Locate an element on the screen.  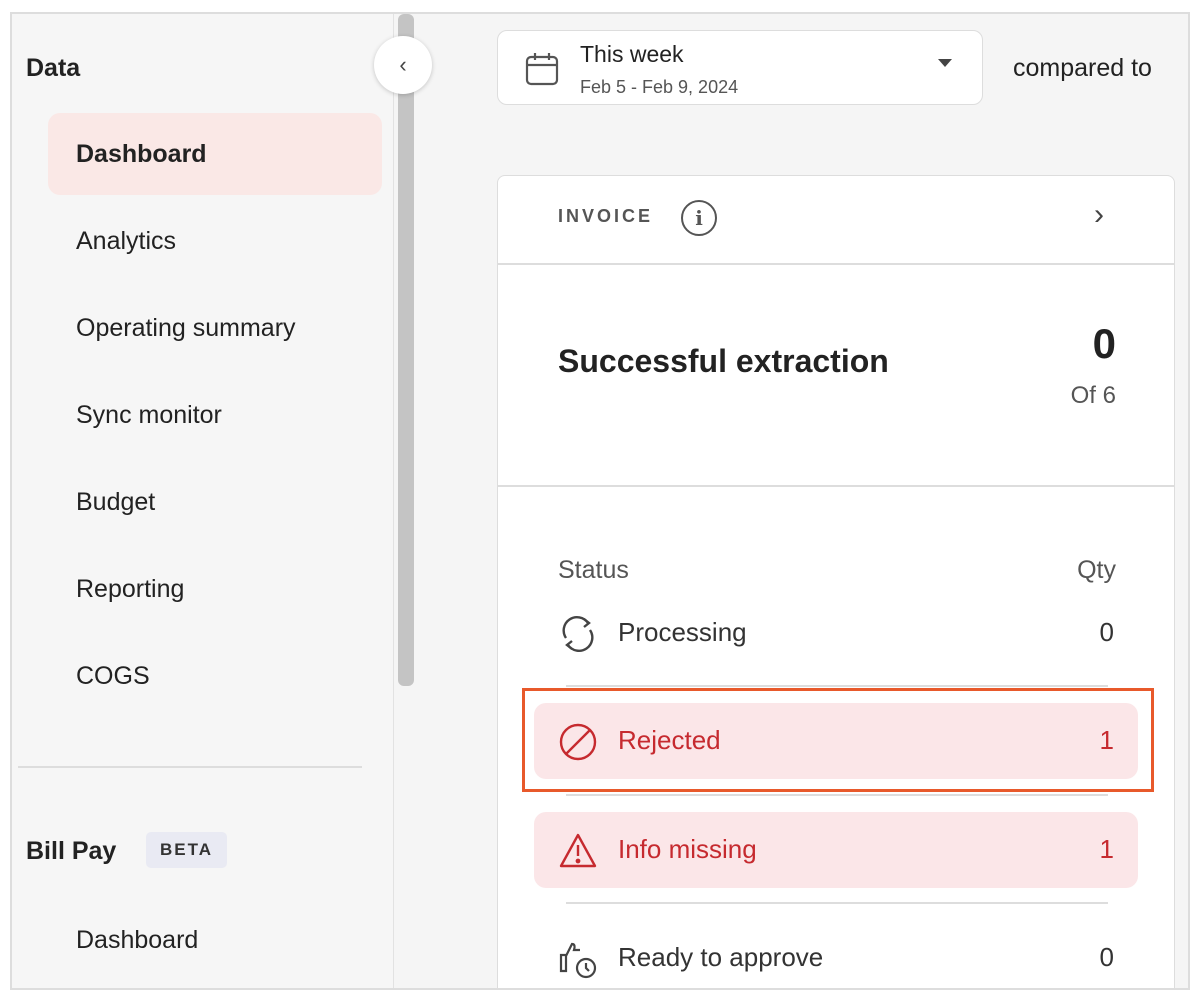
sidebar-item-reporting: Reporting is located at coordinates (130, 589).